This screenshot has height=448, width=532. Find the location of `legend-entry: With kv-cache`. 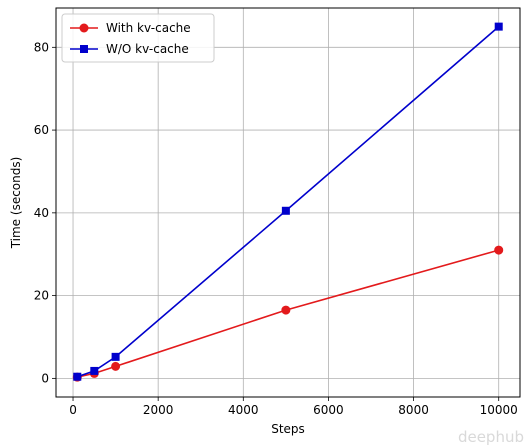

legend-entry: With kv-cache is located at coordinates (148, 28).